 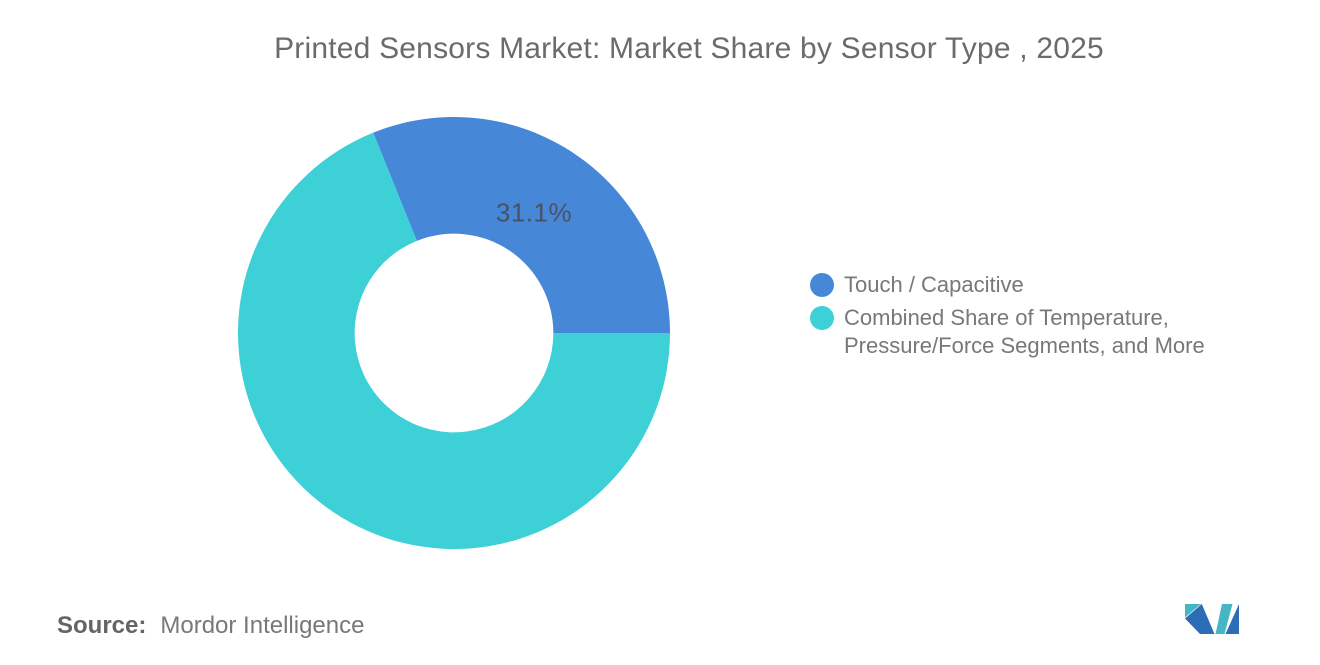 What do you see at coordinates (1232, 619) in the screenshot?
I see `logo-shape-blue-right` at bounding box center [1232, 619].